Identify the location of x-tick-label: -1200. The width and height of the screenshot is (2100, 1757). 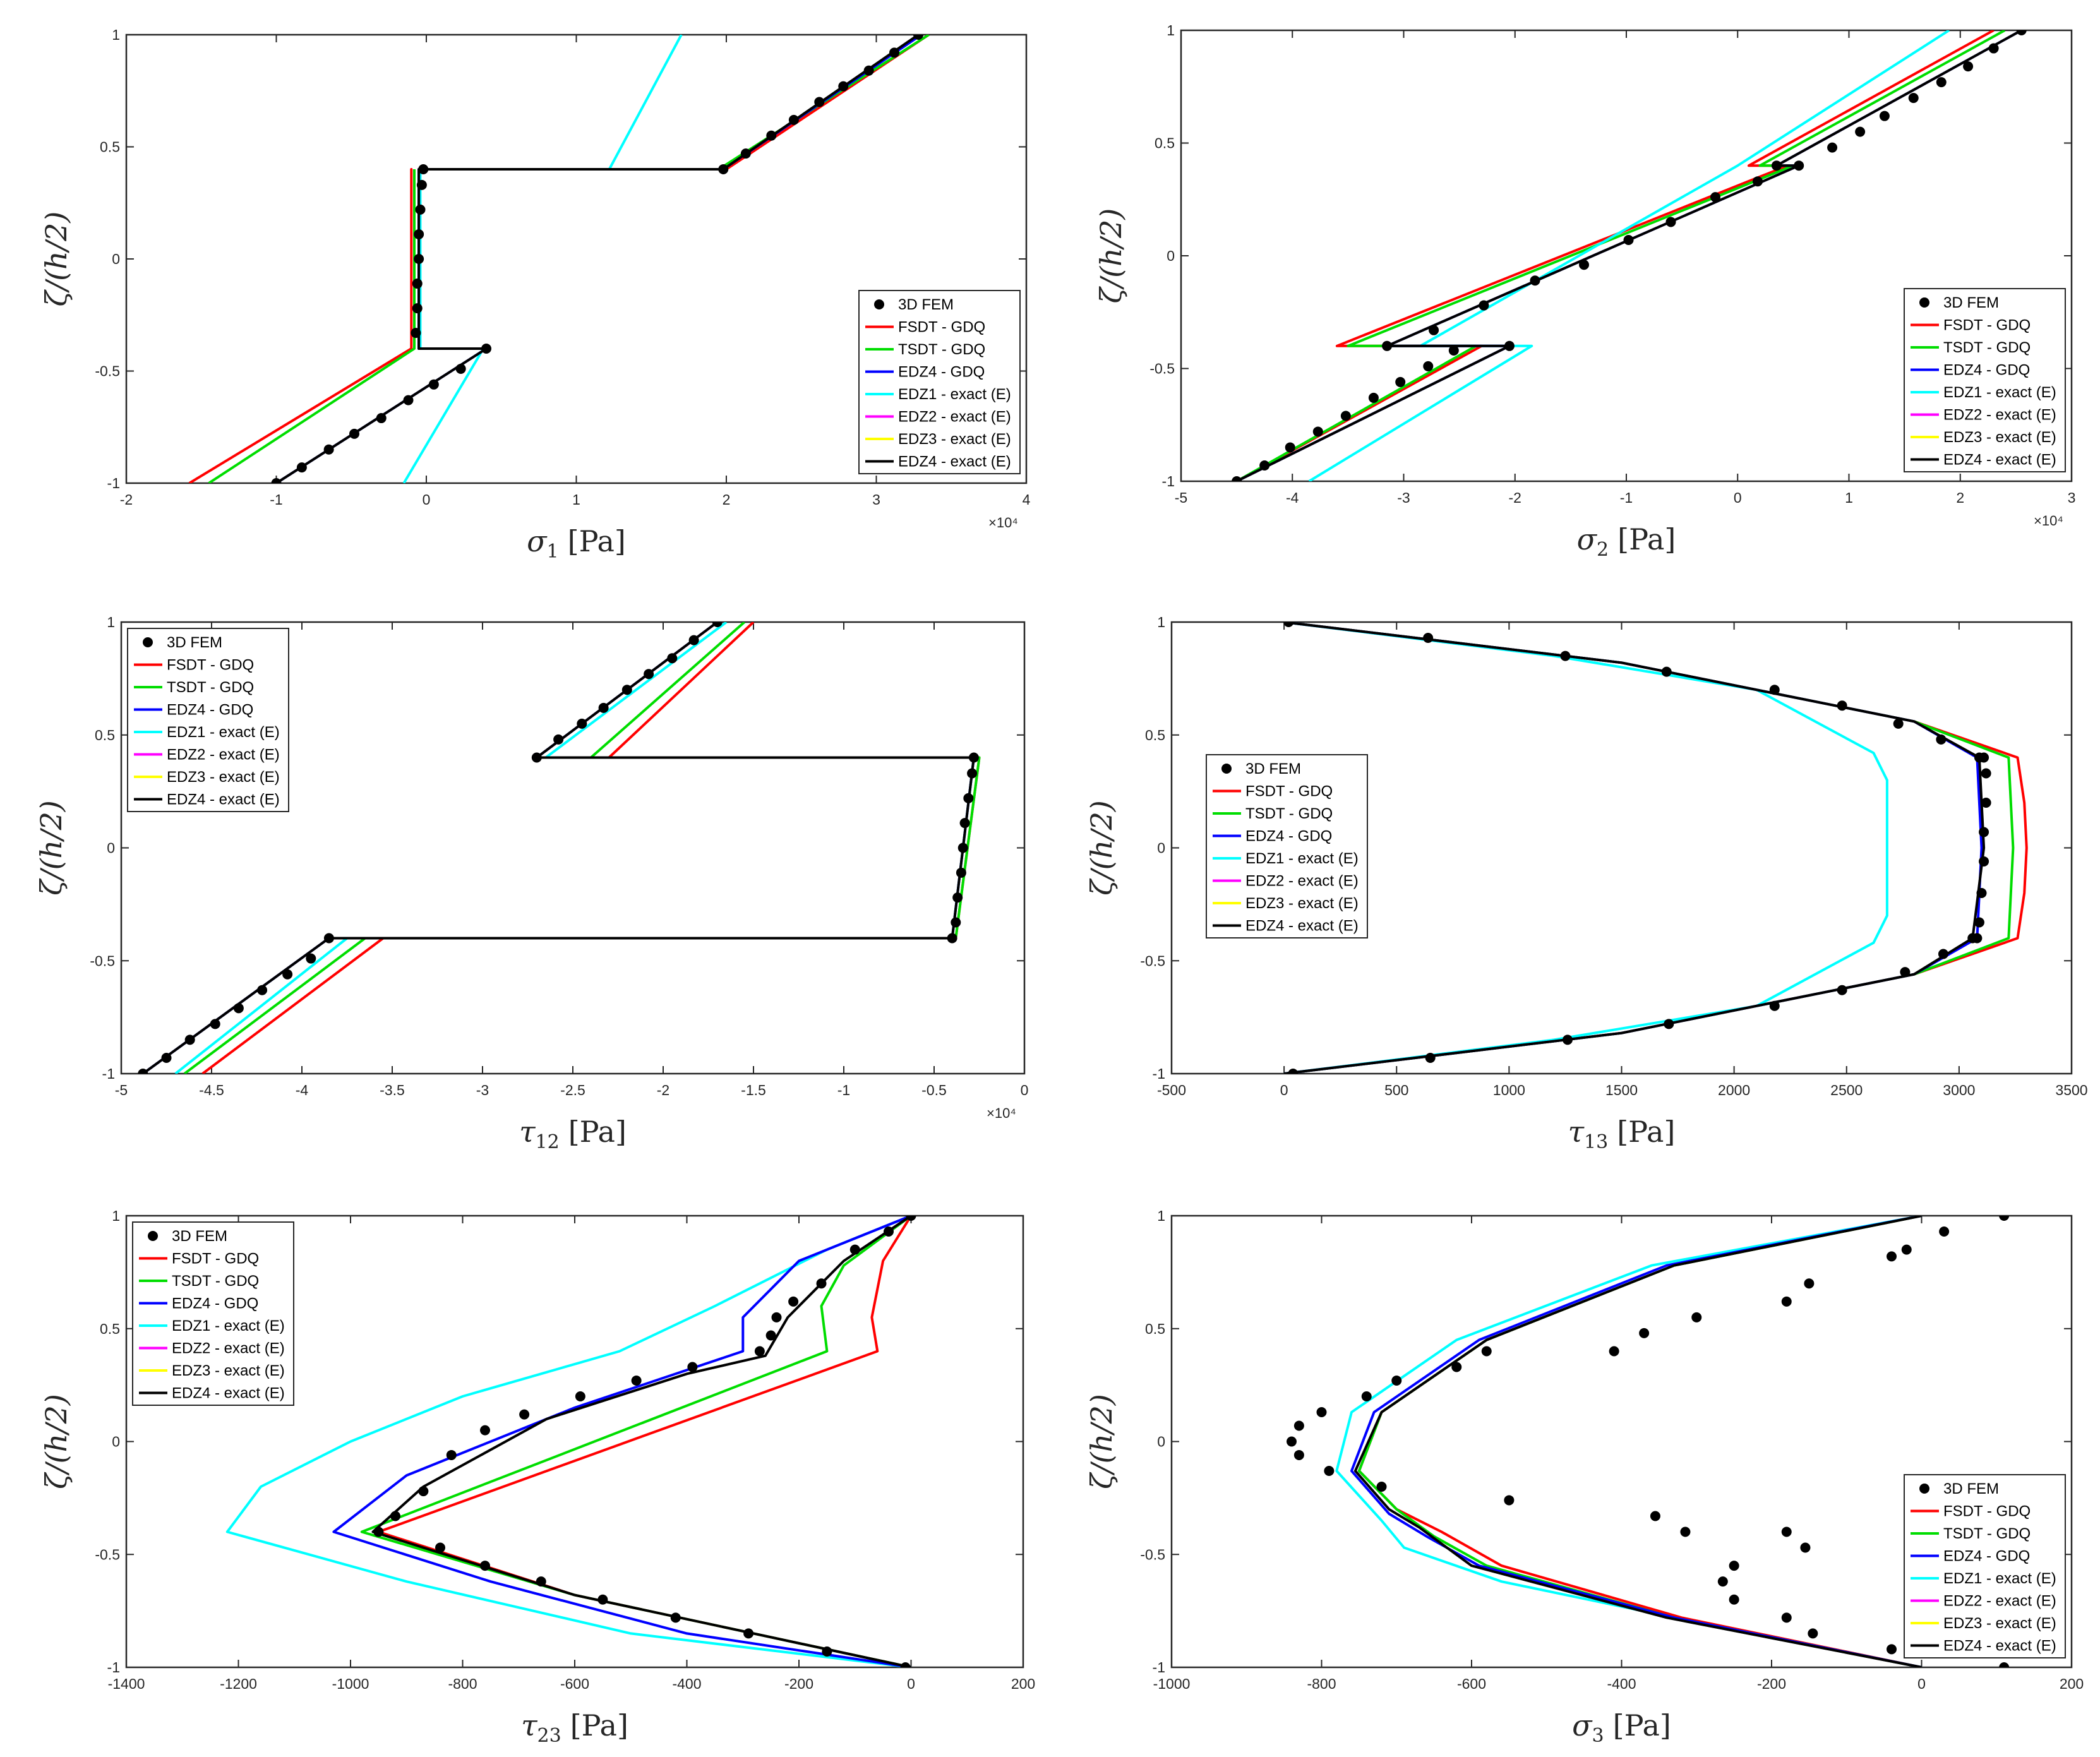
(238, 1684).